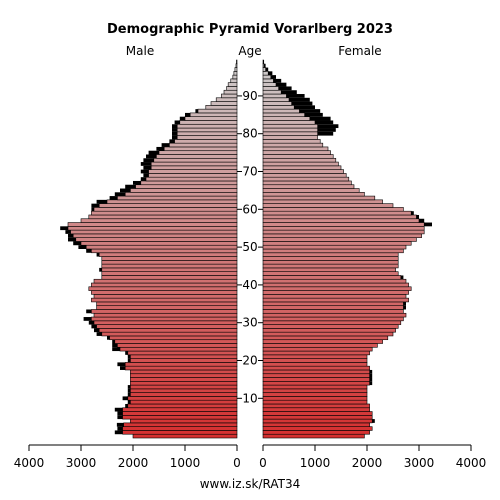 This screenshot has height=500, width=500. What do you see at coordinates (133, 463) in the screenshot?
I see `x-tick-label-left-2000: 2000` at bounding box center [133, 463].